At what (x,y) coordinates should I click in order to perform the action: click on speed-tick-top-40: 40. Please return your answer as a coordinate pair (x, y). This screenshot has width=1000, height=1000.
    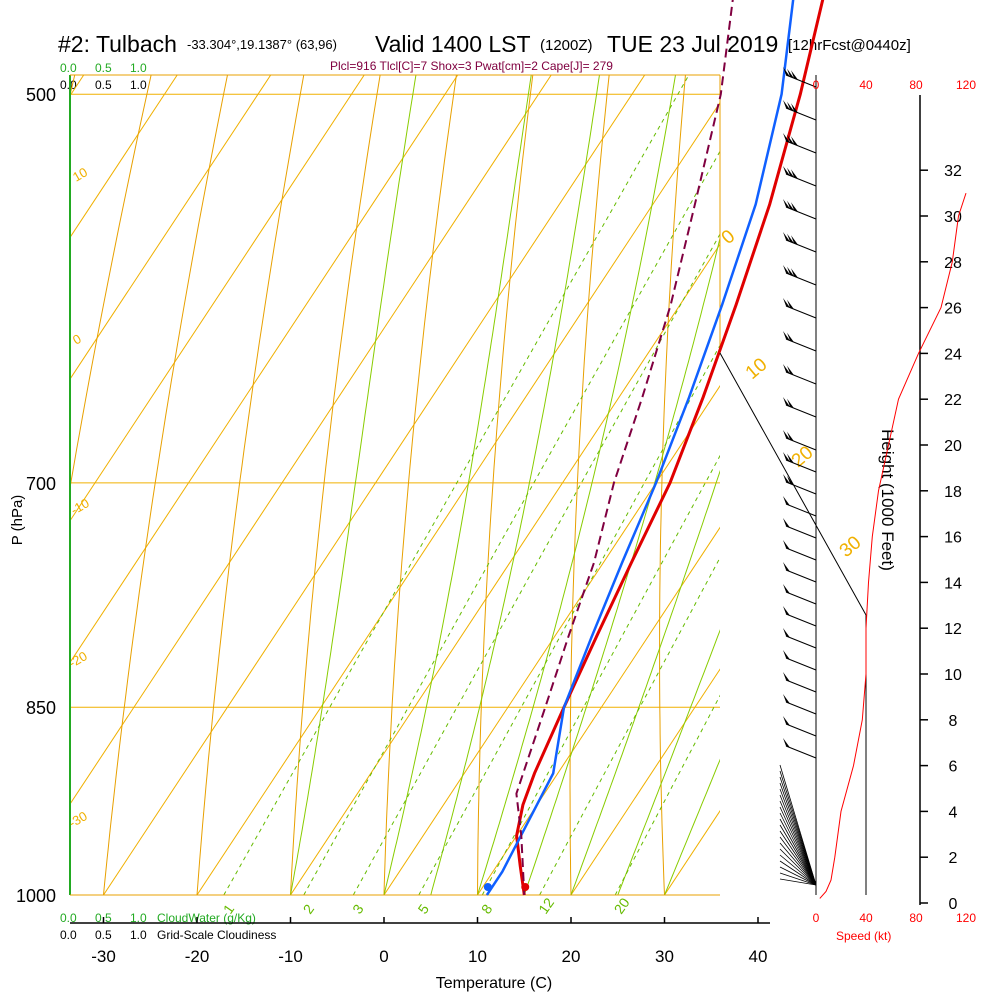
    Looking at the image, I should click on (866, 85).